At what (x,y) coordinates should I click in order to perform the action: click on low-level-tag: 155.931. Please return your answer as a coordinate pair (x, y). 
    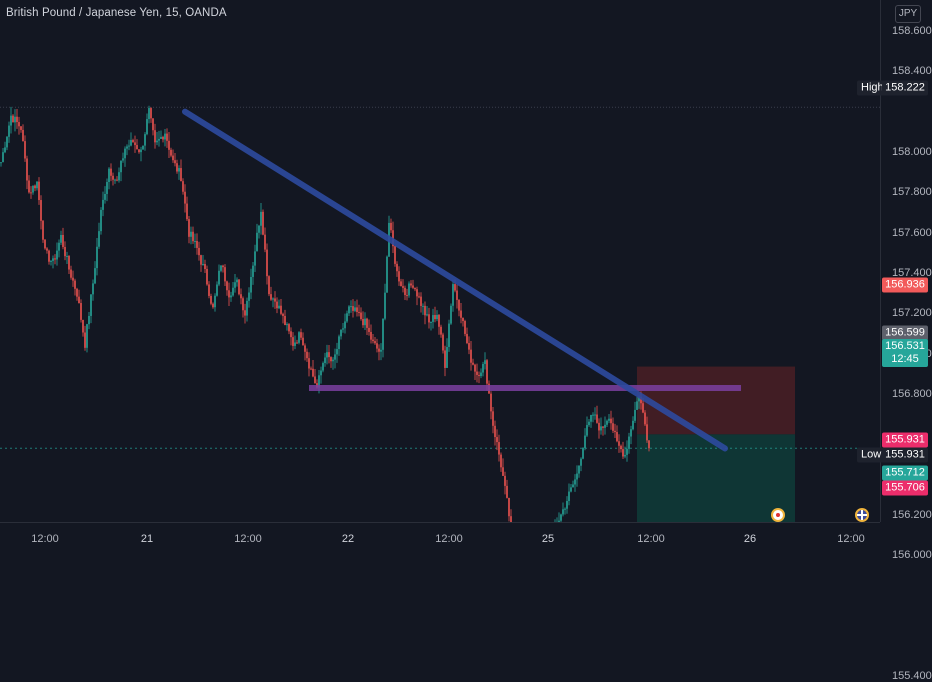
    Looking at the image, I should click on (905, 440).